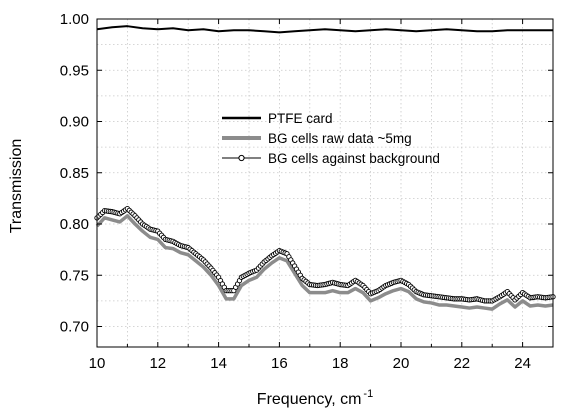 The height and width of the screenshot is (415, 581). I want to click on y-tick-label: 0.75, so click(74, 275).